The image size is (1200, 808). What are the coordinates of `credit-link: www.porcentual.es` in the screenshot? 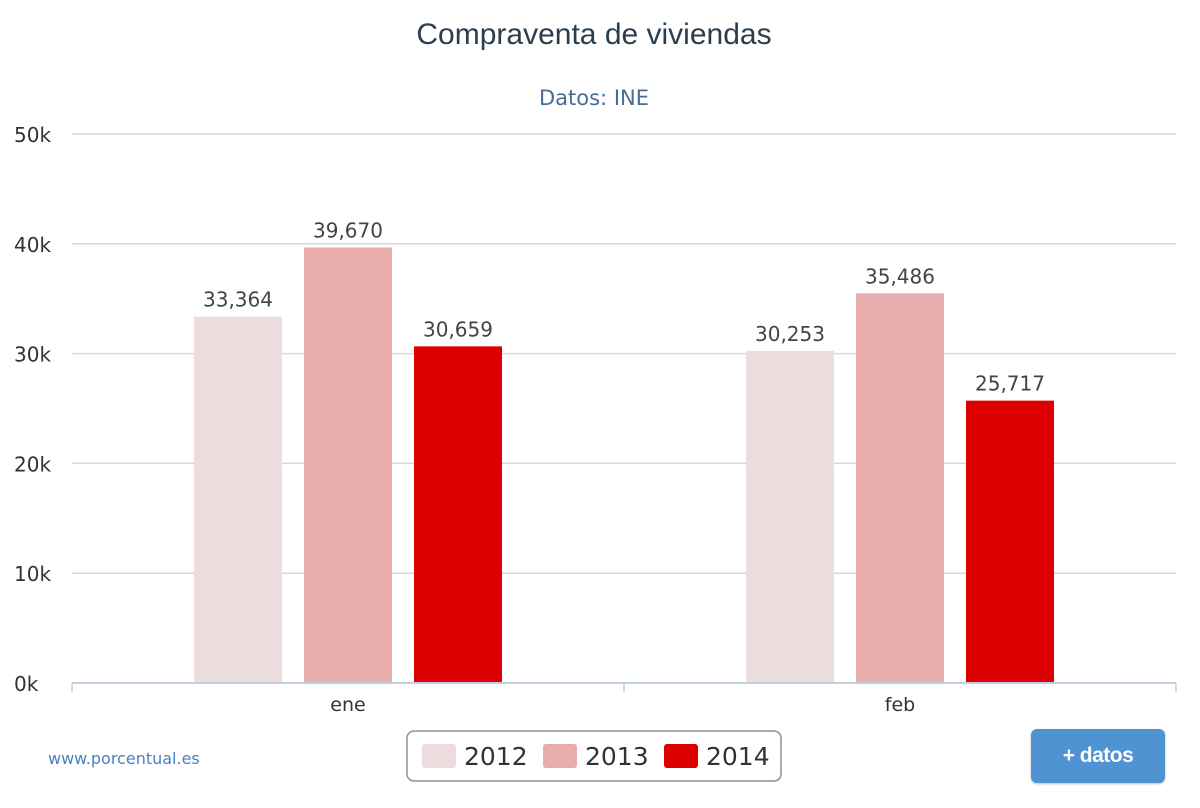 It's located at (124, 758).